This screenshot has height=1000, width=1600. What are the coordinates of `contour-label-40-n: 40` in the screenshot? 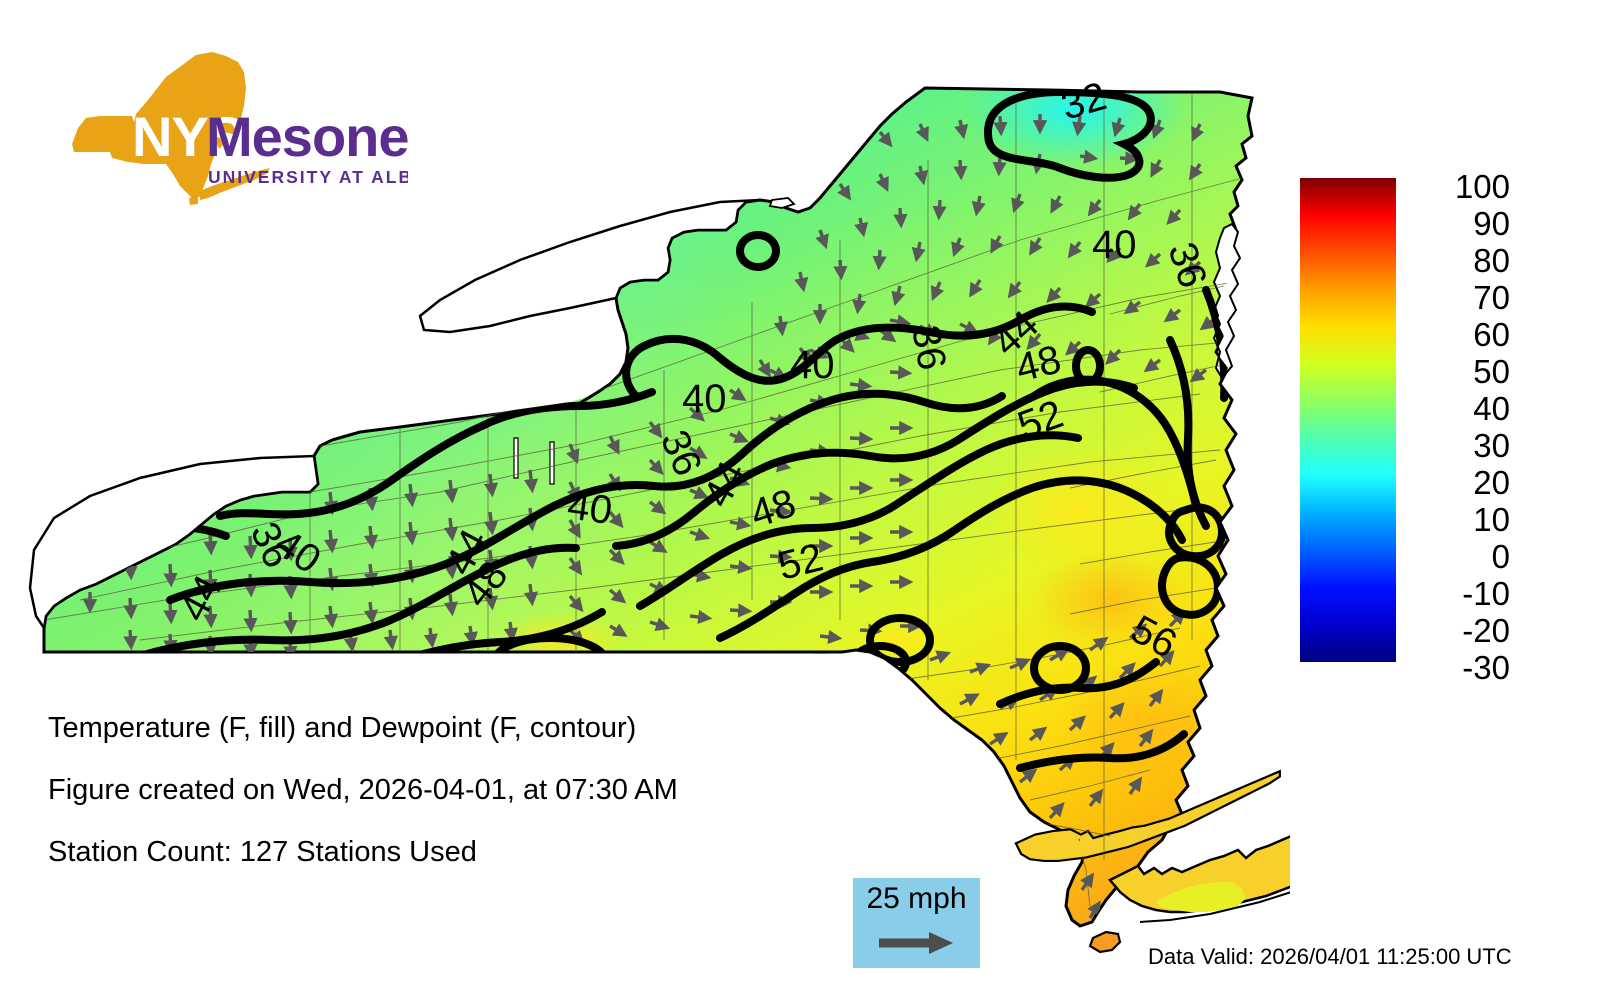 It's located at (812, 365).